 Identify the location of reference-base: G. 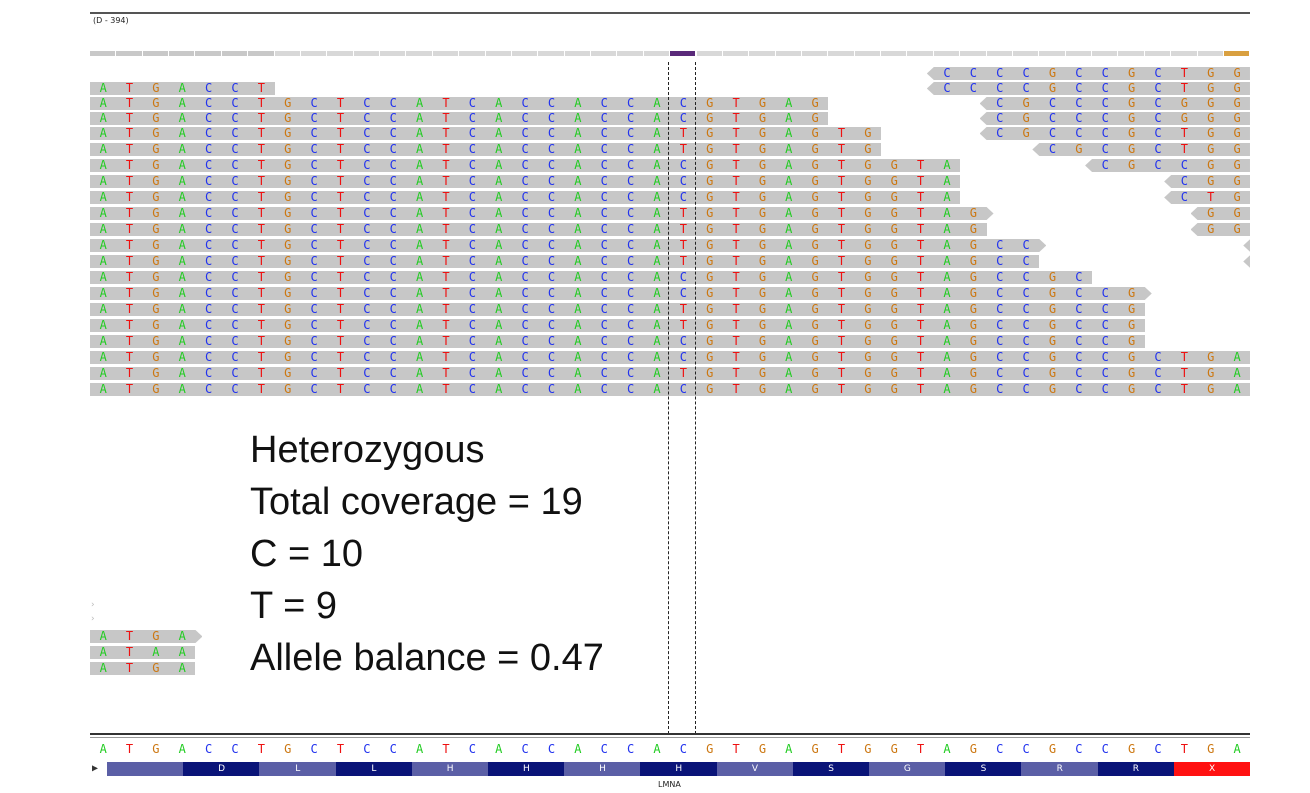
(973, 749).